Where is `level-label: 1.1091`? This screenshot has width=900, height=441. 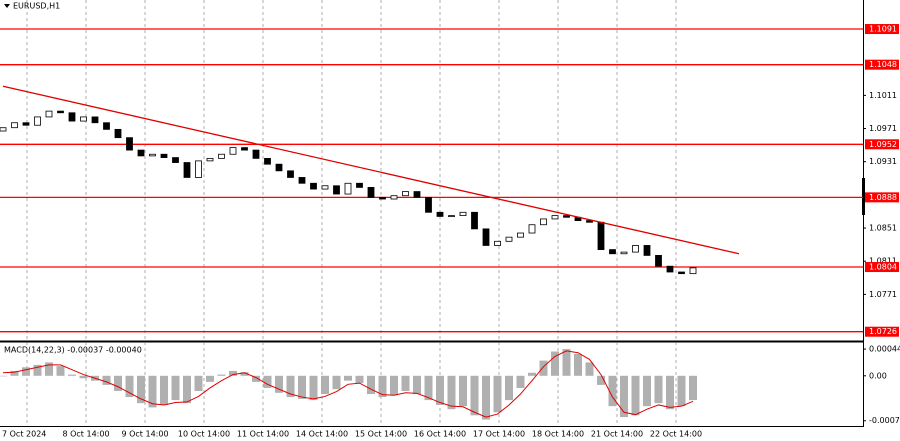
level-label: 1.1091 is located at coordinates (883, 29).